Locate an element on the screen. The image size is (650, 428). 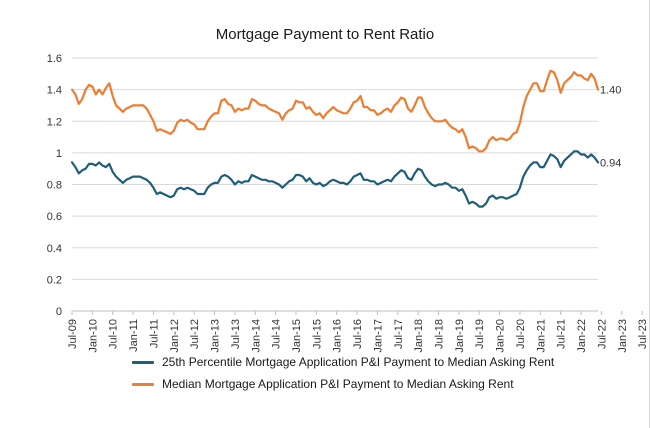
x-tick-label: Jan-22 is located at coordinates (582, 336).